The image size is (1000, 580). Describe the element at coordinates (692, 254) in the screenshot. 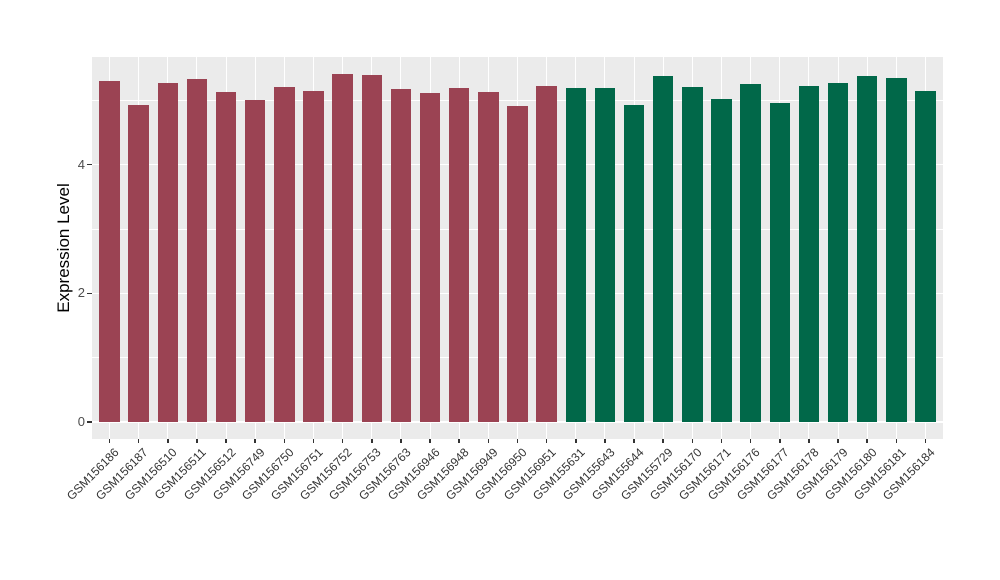

I see `bar-GSM156170` at that location.